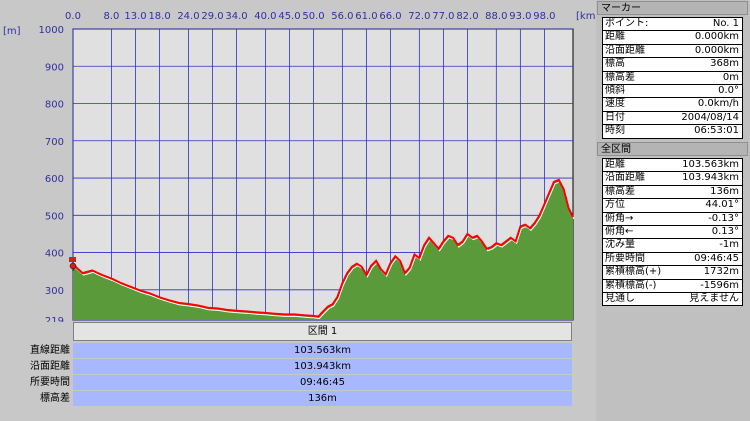  What do you see at coordinates (672, 51) in the screenshot?
I see `info-row: 沿面距離 0.000km` at bounding box center [672, 51].